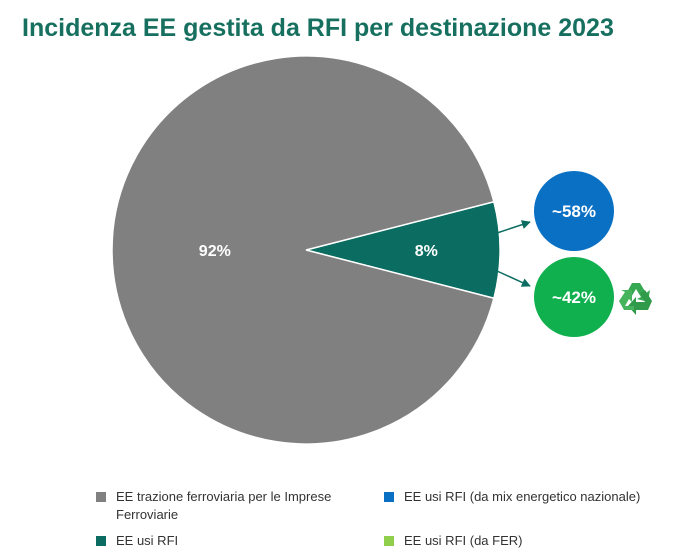  Describe the element at coordinates (574, 254) in the screenshot. I see `sub-share-bubbles: ~58% ~42%` at that location.